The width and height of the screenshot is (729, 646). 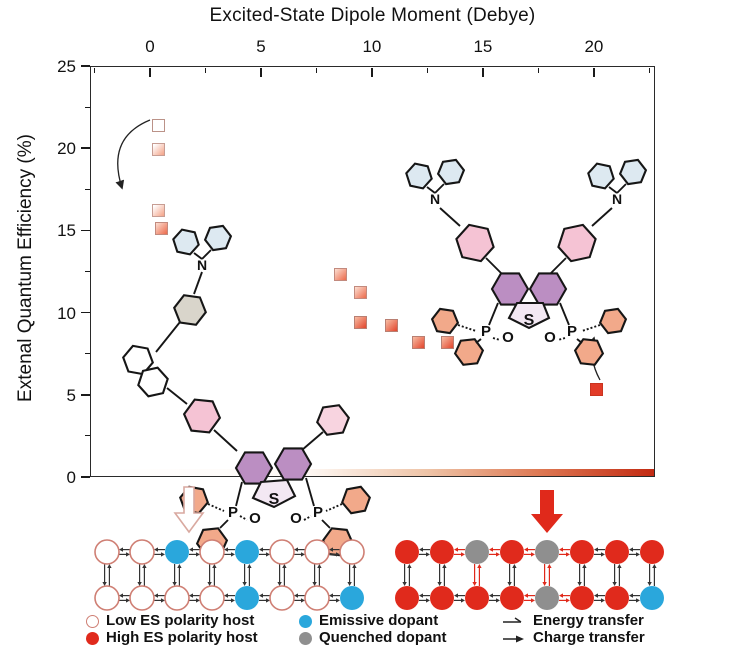 I want to click on legend-label: Emissive dopant, so click(x=379, y=620).